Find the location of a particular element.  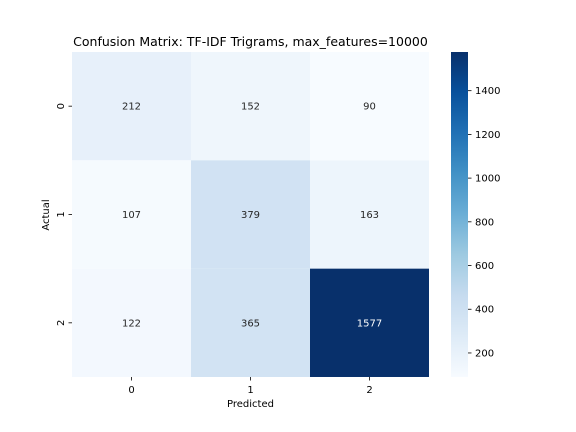

y-tick-label: 1 is located at coordinates (61, 214).